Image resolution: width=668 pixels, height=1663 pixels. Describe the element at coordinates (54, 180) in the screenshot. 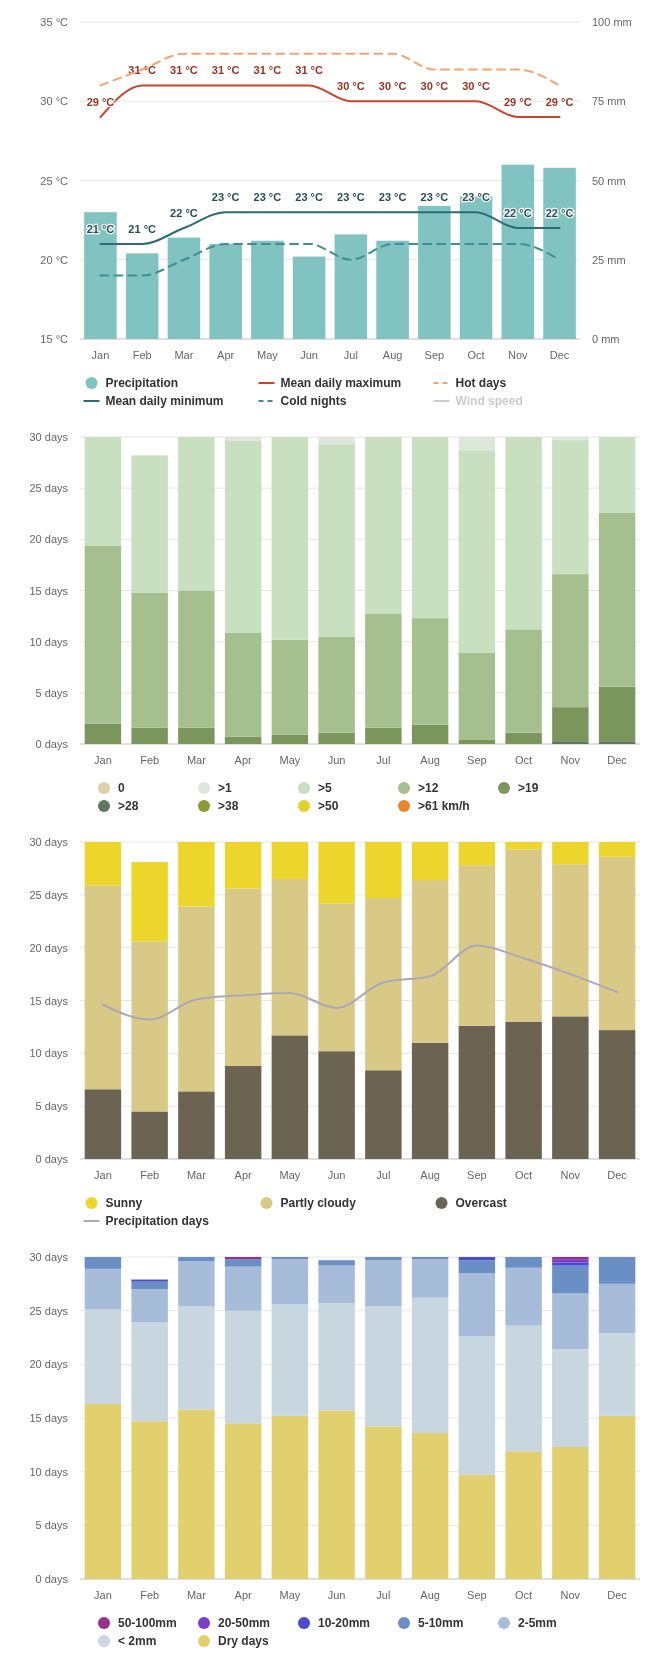

I see `y-tick-label: 25 °C` at that location.